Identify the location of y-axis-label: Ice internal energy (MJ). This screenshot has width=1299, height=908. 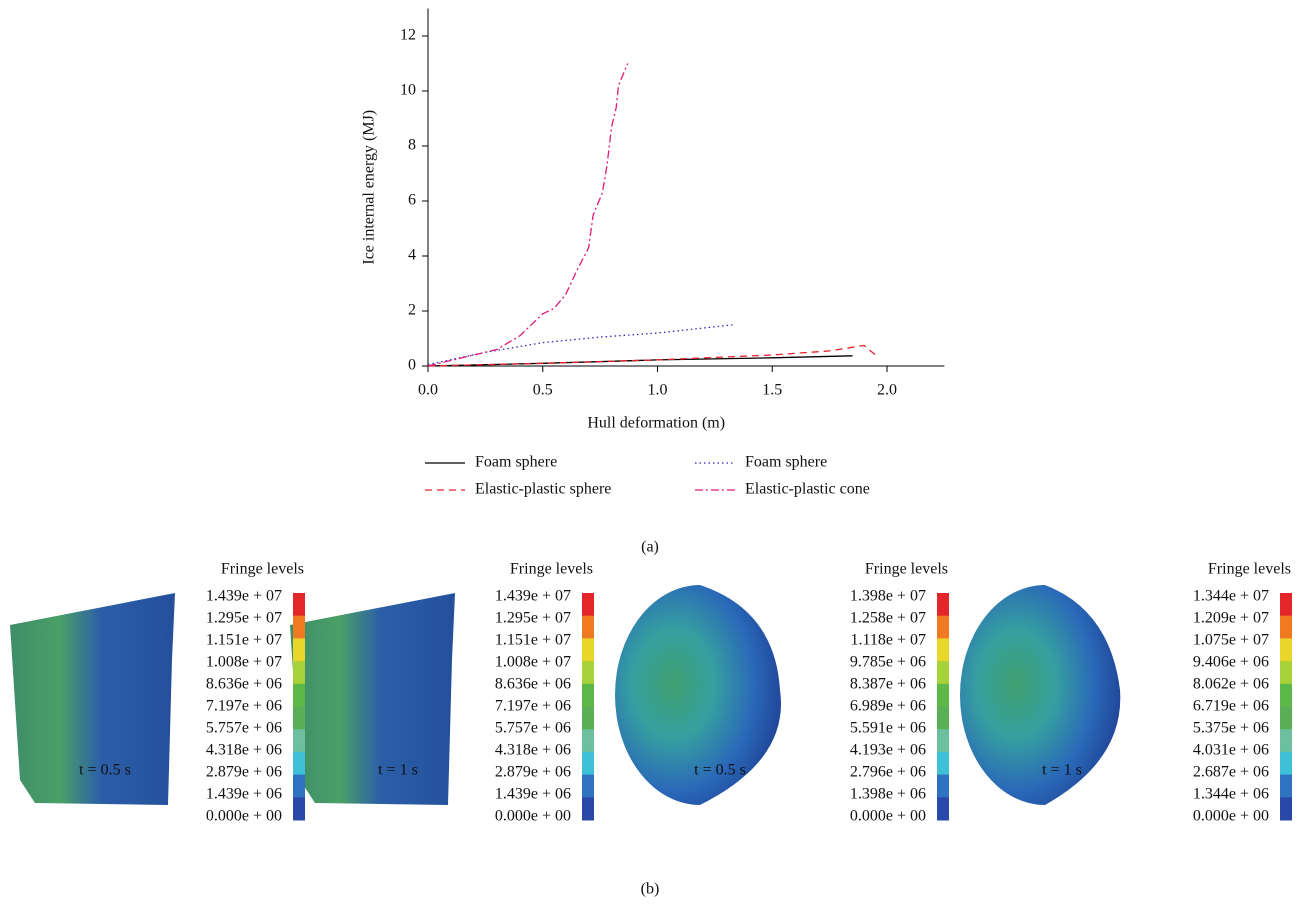
(369, 187).